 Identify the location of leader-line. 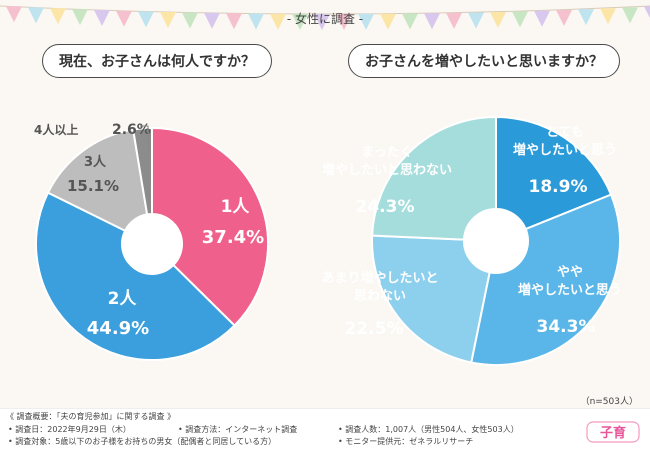
(145, 138).